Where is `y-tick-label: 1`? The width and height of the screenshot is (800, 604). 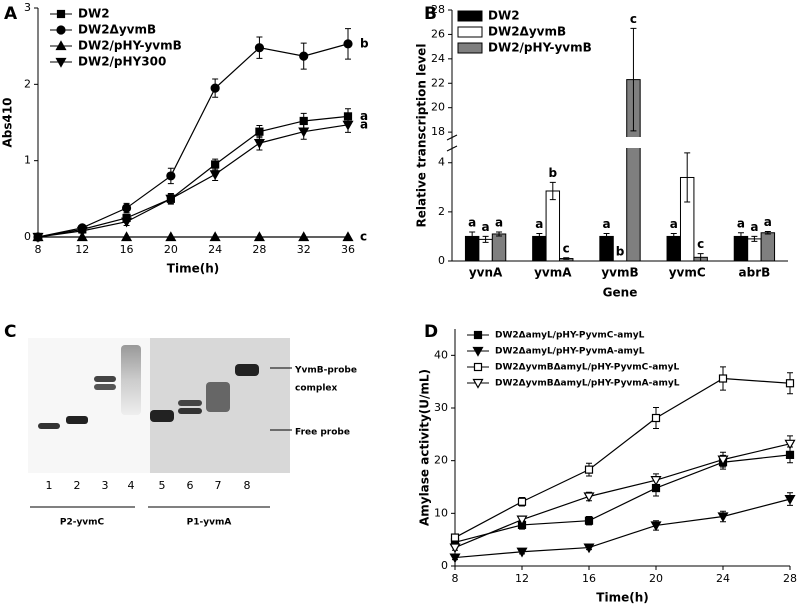 y-tick-label: 1 is located at coordinates (27, 160).